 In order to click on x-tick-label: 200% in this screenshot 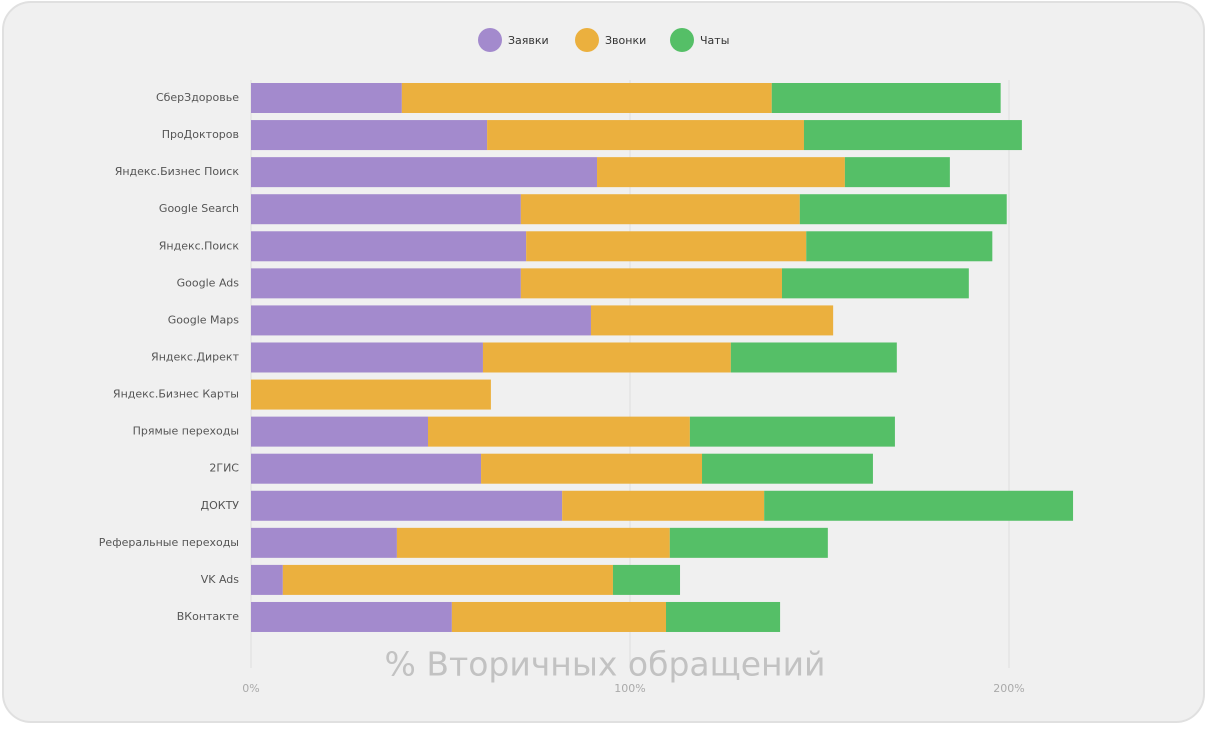, I will do `click(1008, 688)`.